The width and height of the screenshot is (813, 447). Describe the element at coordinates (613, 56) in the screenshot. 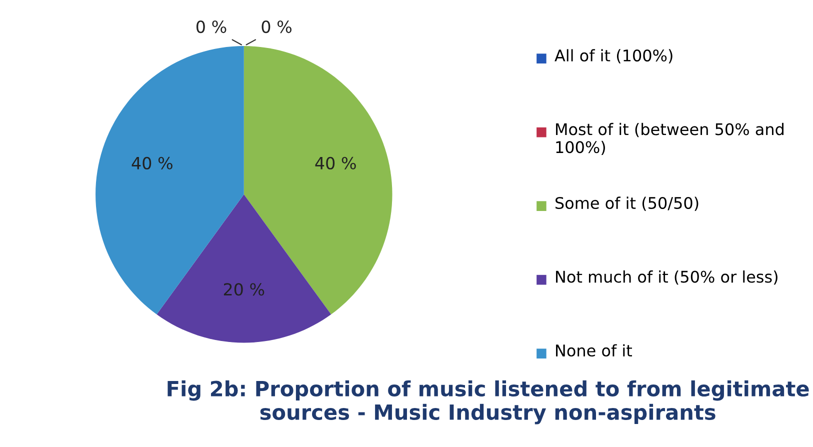

I see `legend-label: All of it (100%)` at that location.